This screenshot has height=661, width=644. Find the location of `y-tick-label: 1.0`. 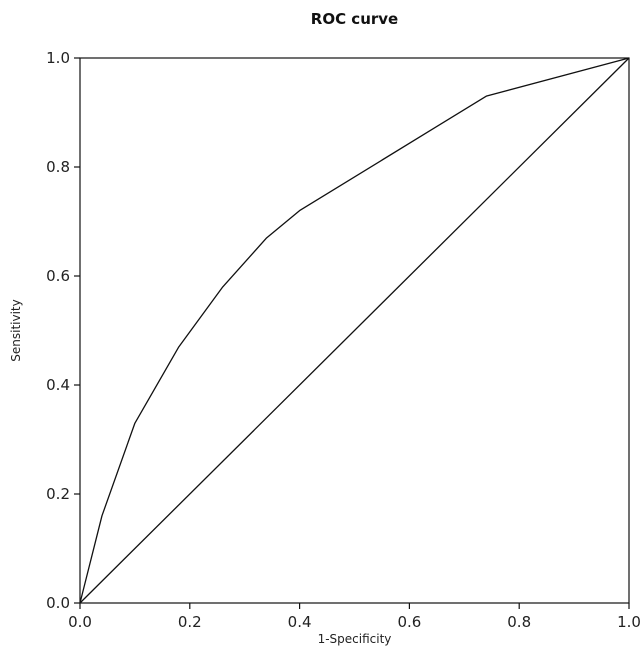

y-tick-label: 1.0 is located at coordinates (58, 58).